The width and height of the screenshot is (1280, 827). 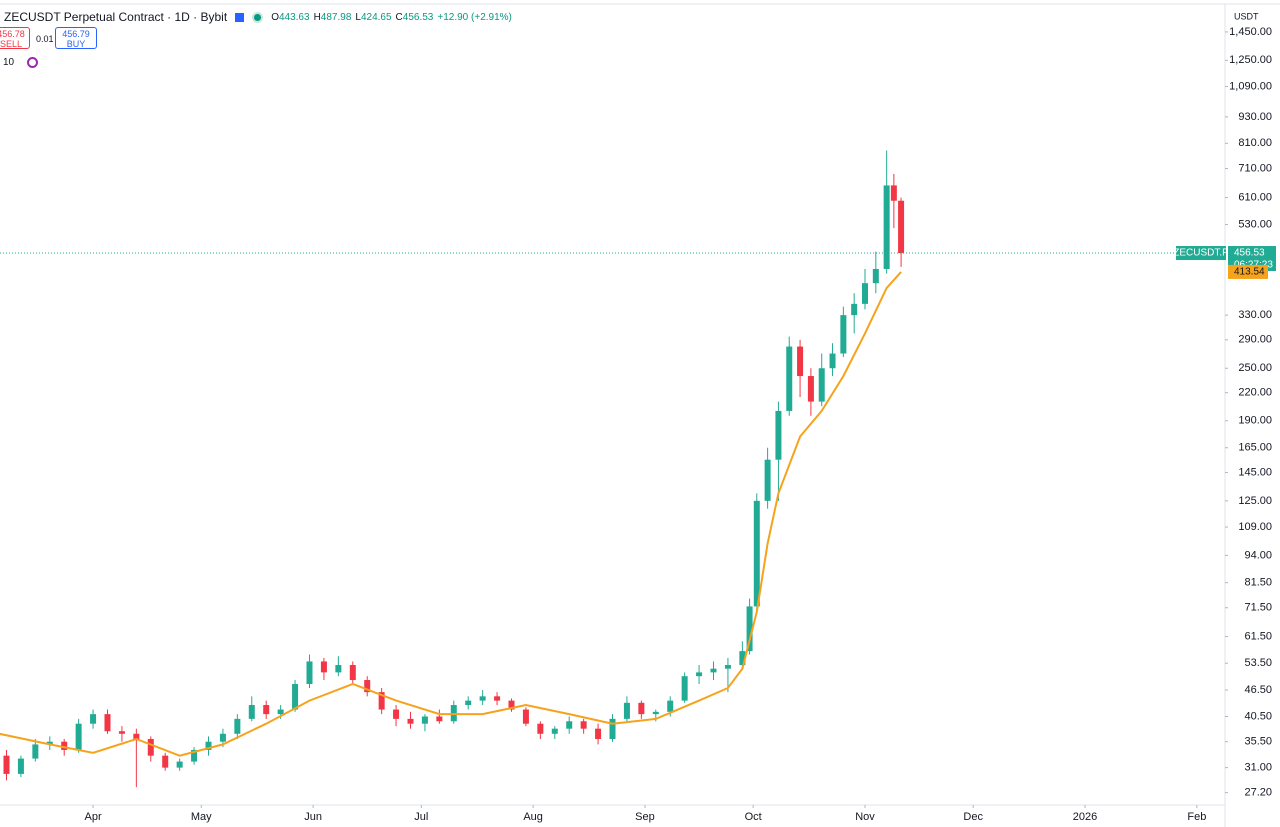 I want to click on y-tick-label: 710.00, so click(x=1255, y=168).